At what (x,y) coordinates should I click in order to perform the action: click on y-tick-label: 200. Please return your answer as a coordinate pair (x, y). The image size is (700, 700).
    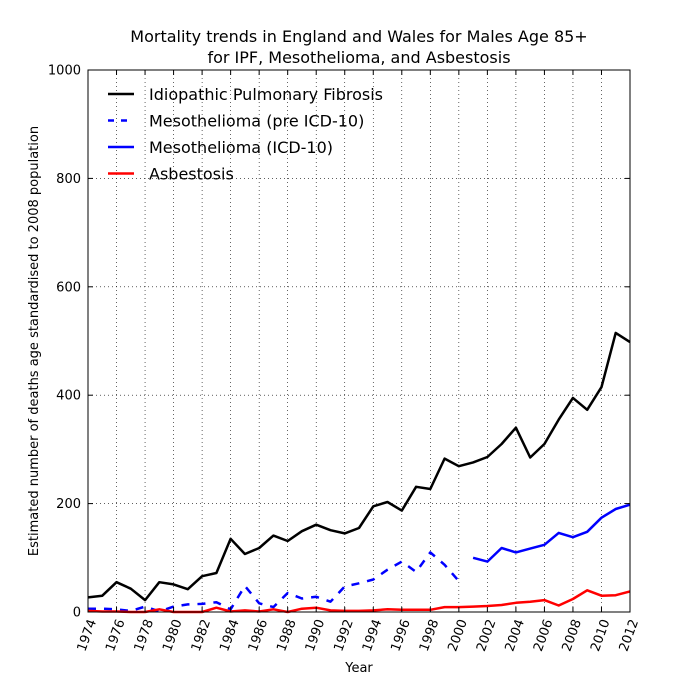
    Looking at the image, I should click on (68, 504).